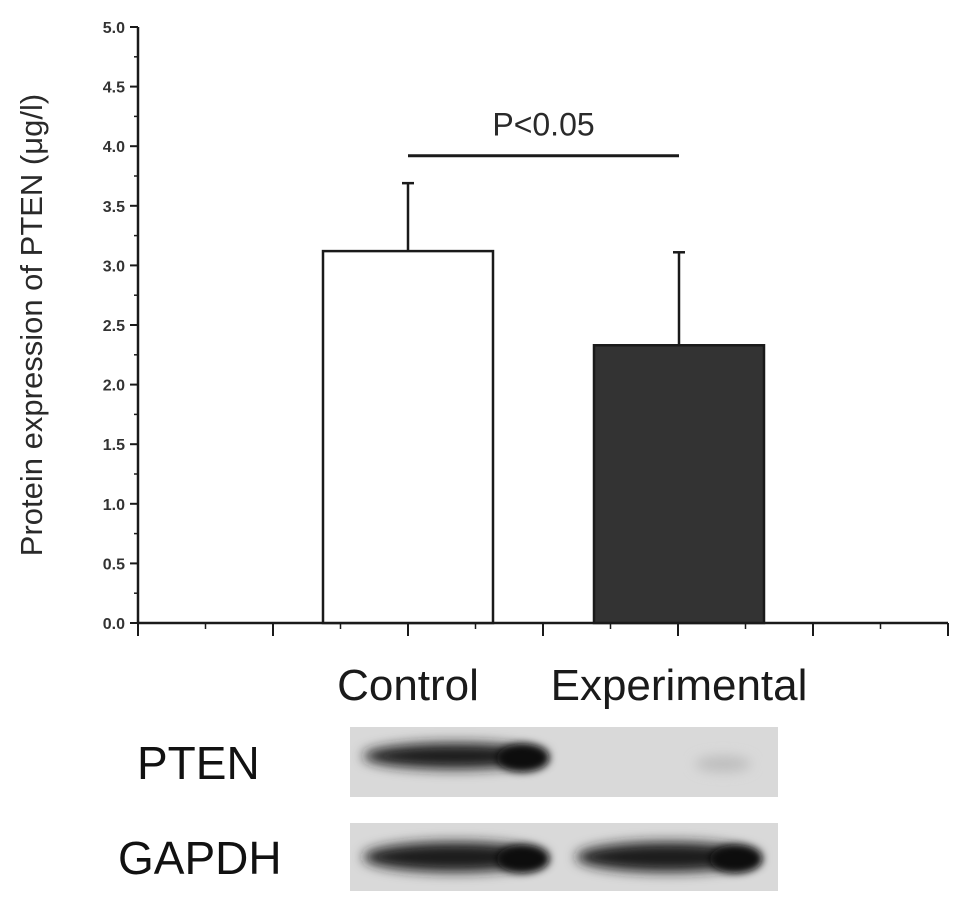 This screenshot has height=905, width=969. Describe the element at coordinates (679, 685) in the screenshot. I see `category-label-experimental: Experimental` at that location.